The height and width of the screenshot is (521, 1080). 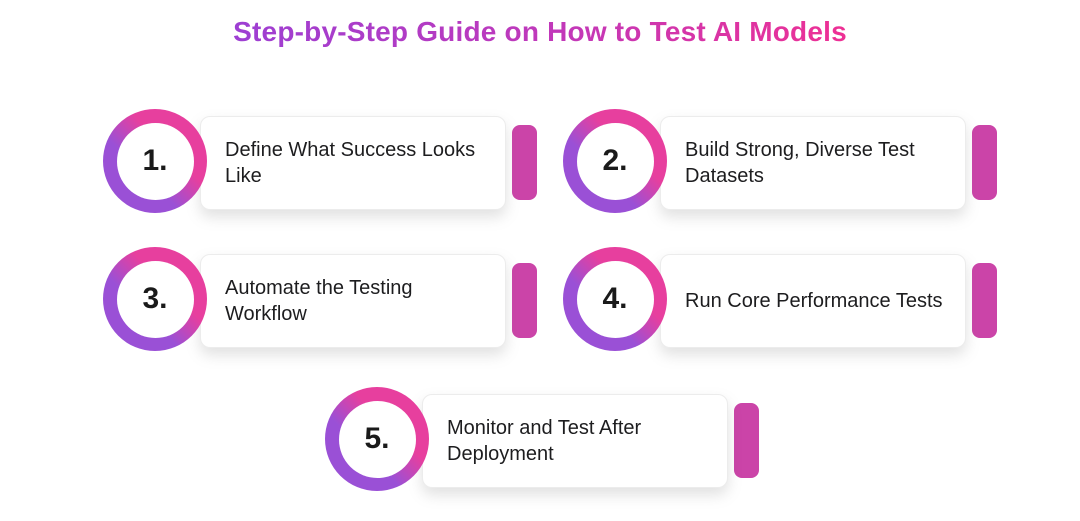 I want to click on step-number-badge: 5., so click(x=377, y=439).